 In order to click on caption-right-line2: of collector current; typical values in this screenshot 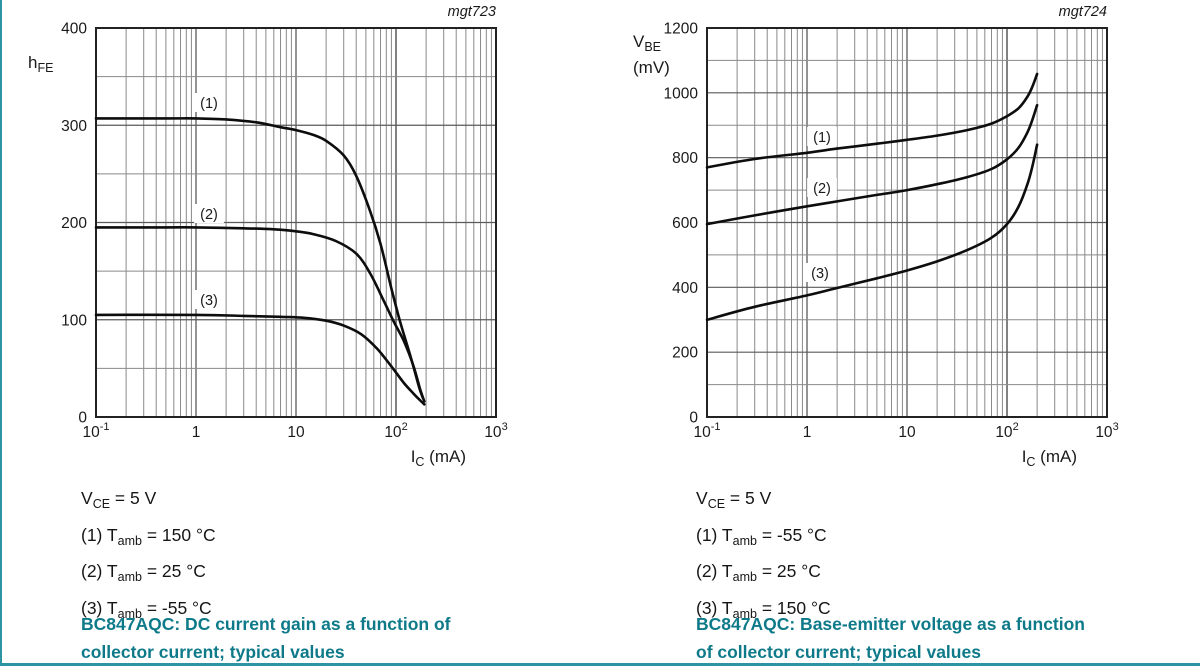, I will do `click(838, 651)`.